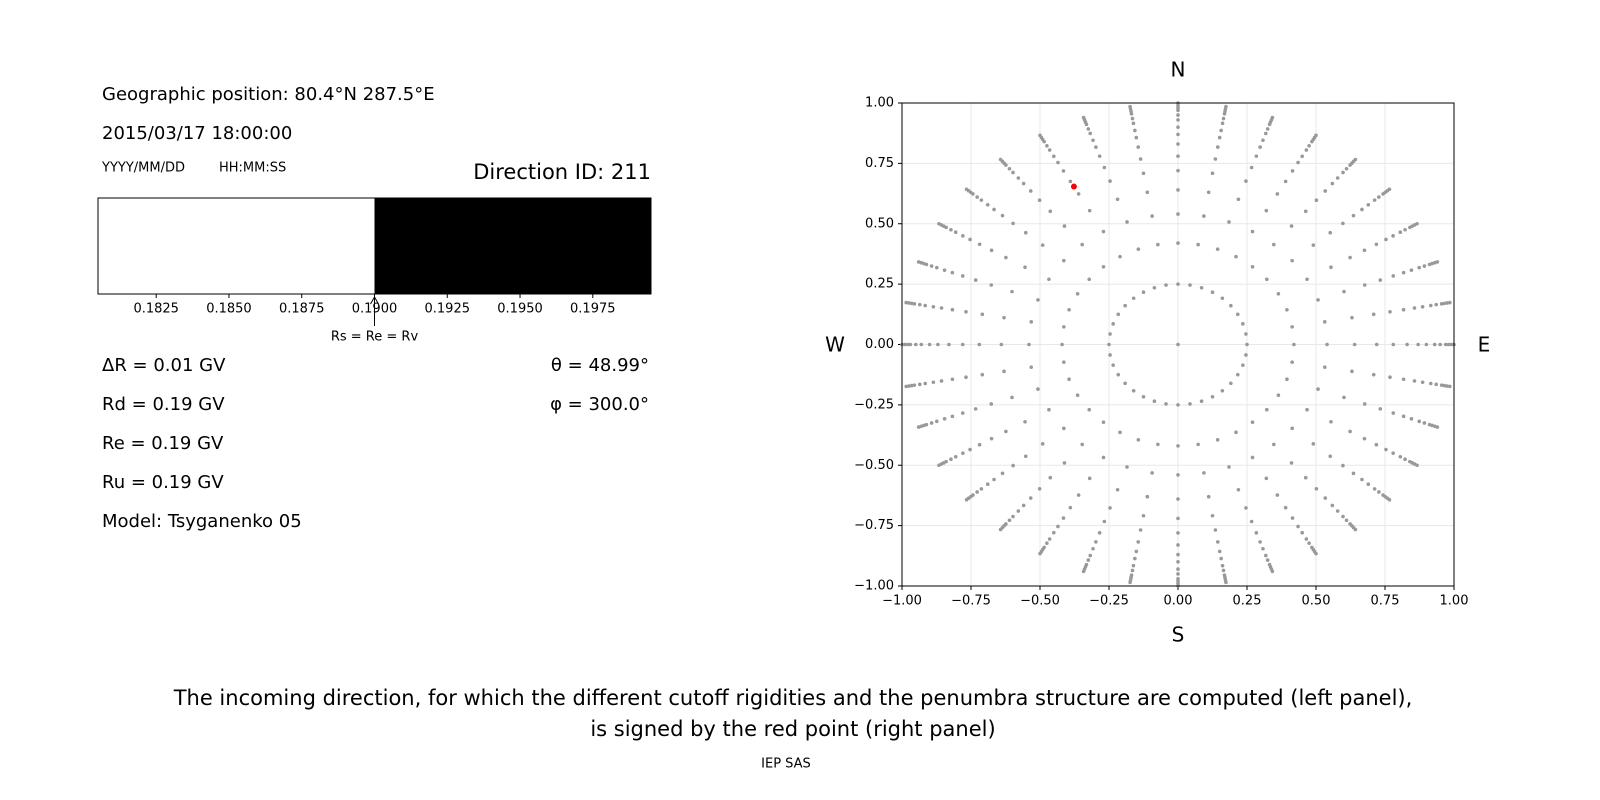  Describe the element at coordinates (202, 521) in the screenshot. I see `model: Model: Tsyganenko 05` at that location.